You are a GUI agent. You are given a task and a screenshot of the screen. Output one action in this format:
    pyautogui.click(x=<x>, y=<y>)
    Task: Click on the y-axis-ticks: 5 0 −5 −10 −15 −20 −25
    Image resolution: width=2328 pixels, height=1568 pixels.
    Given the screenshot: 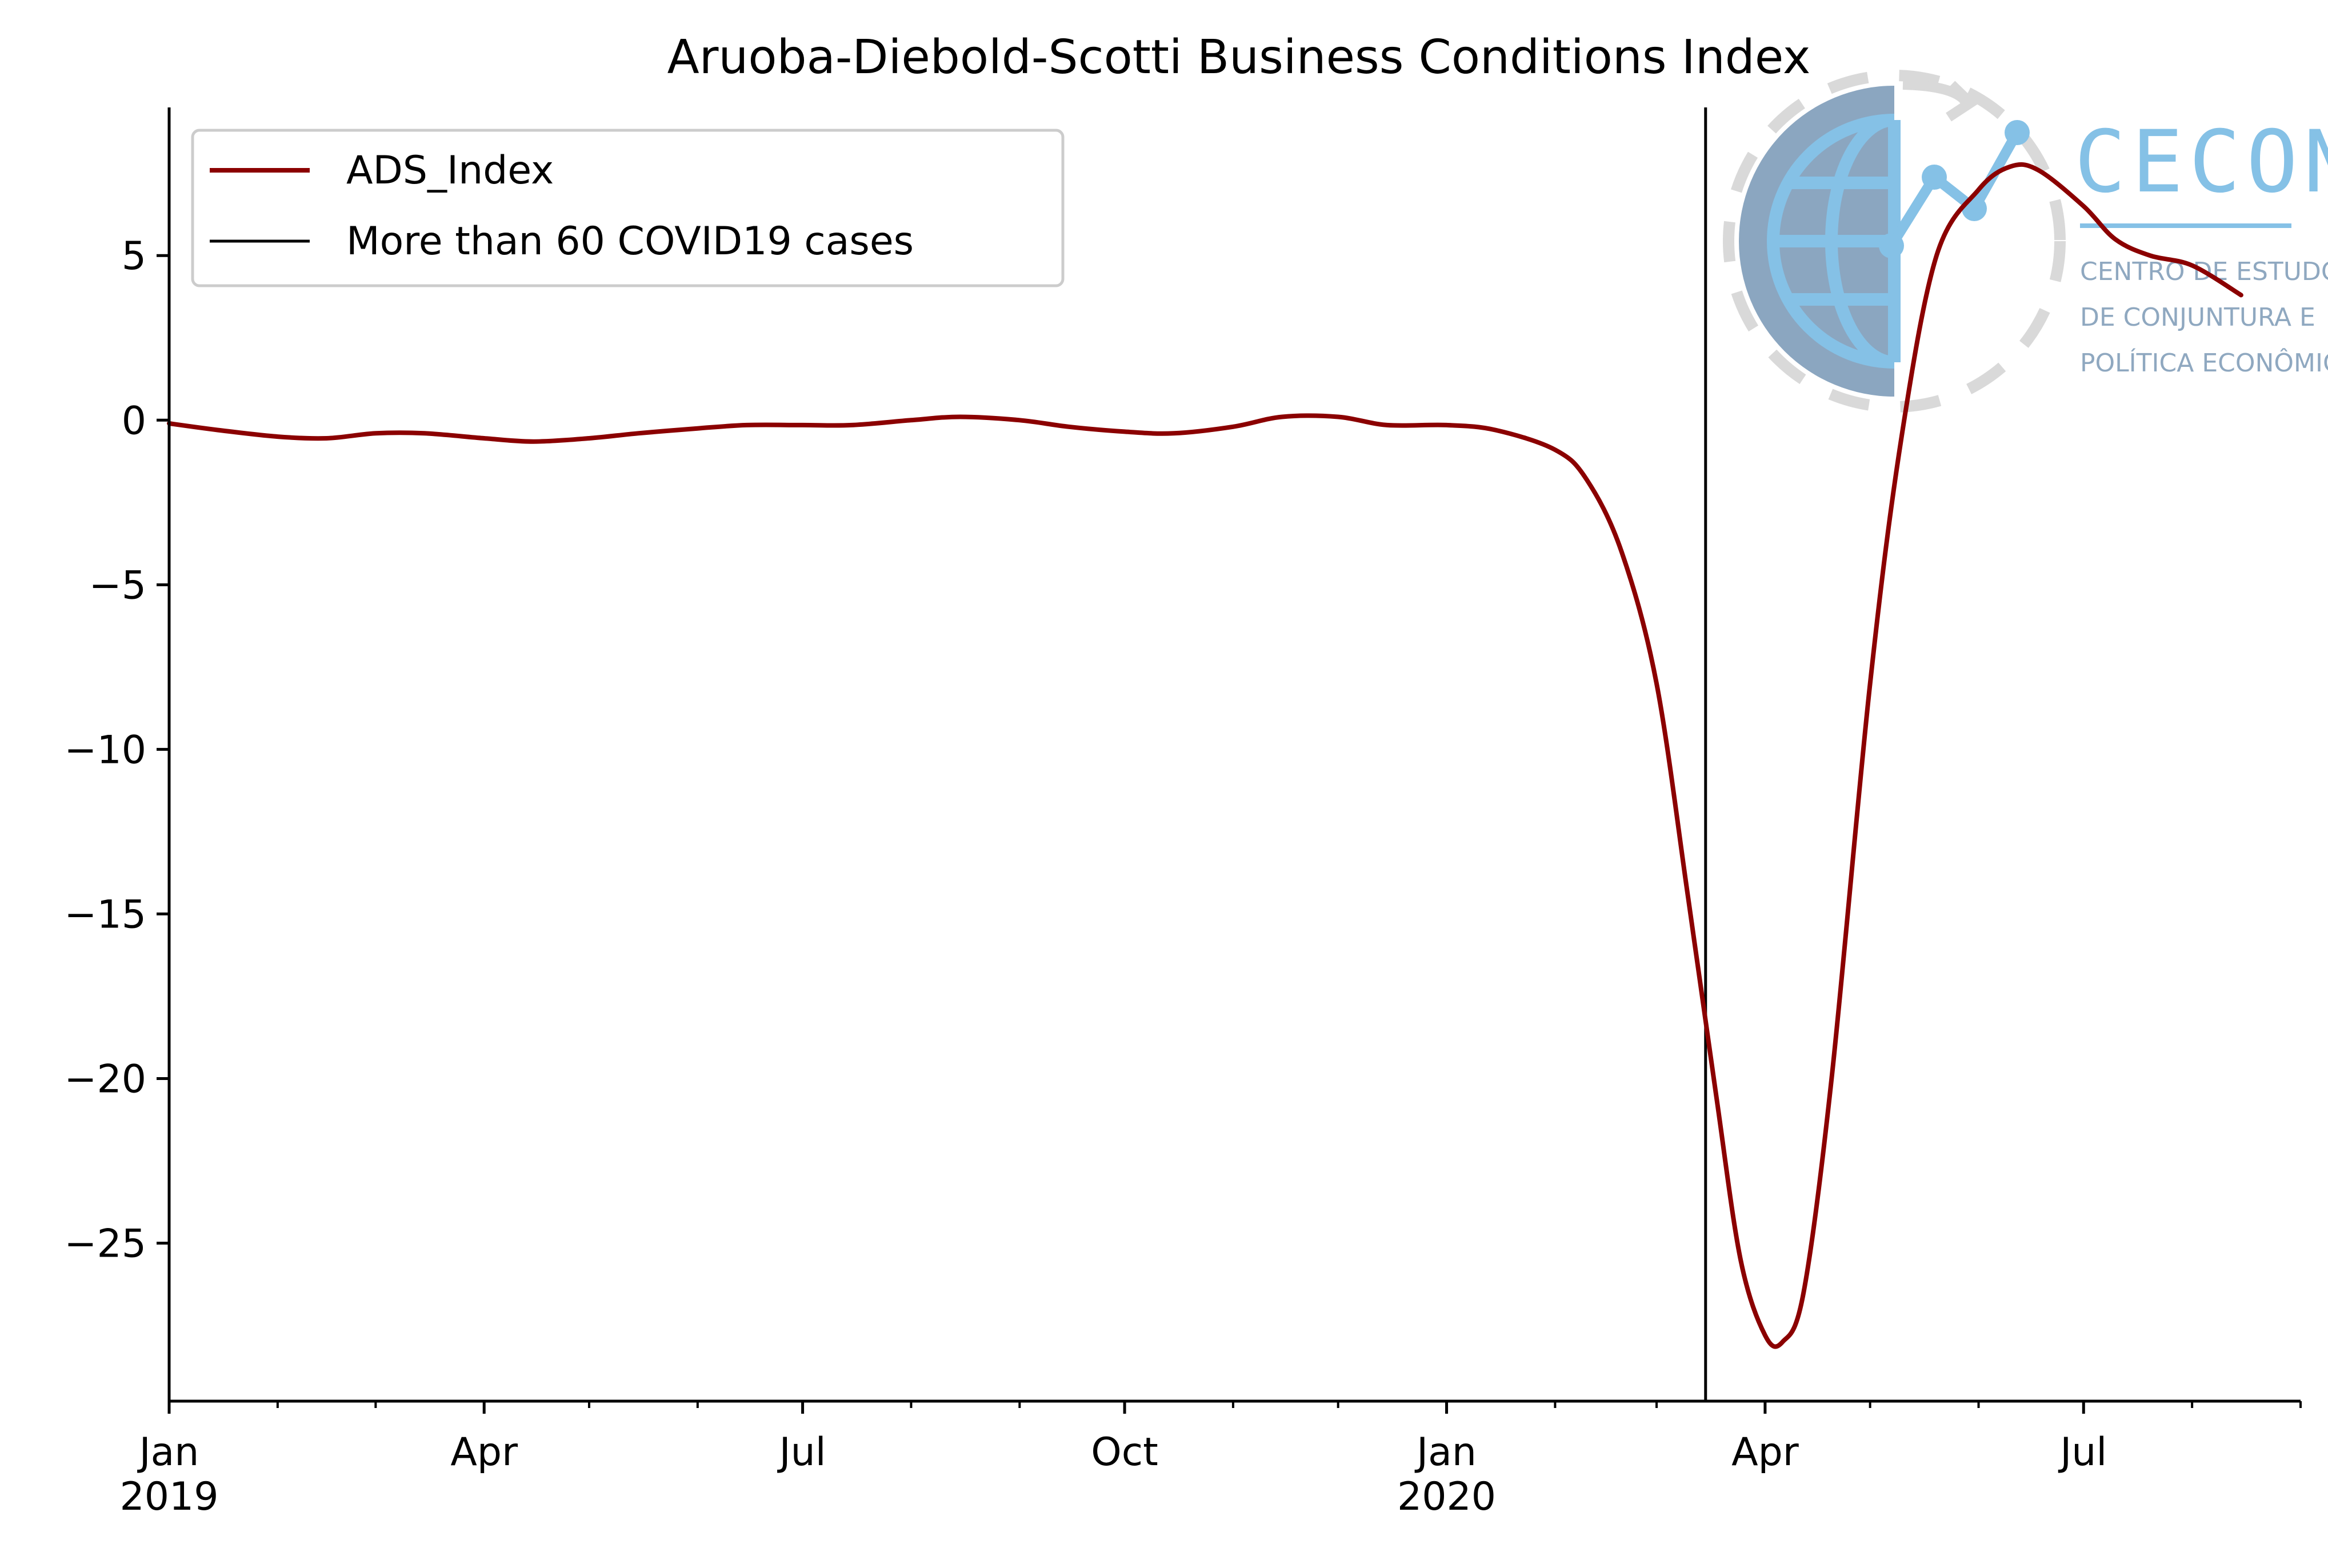 What is the action you would take?
    pyautogui.click(x=116, y=750)
    